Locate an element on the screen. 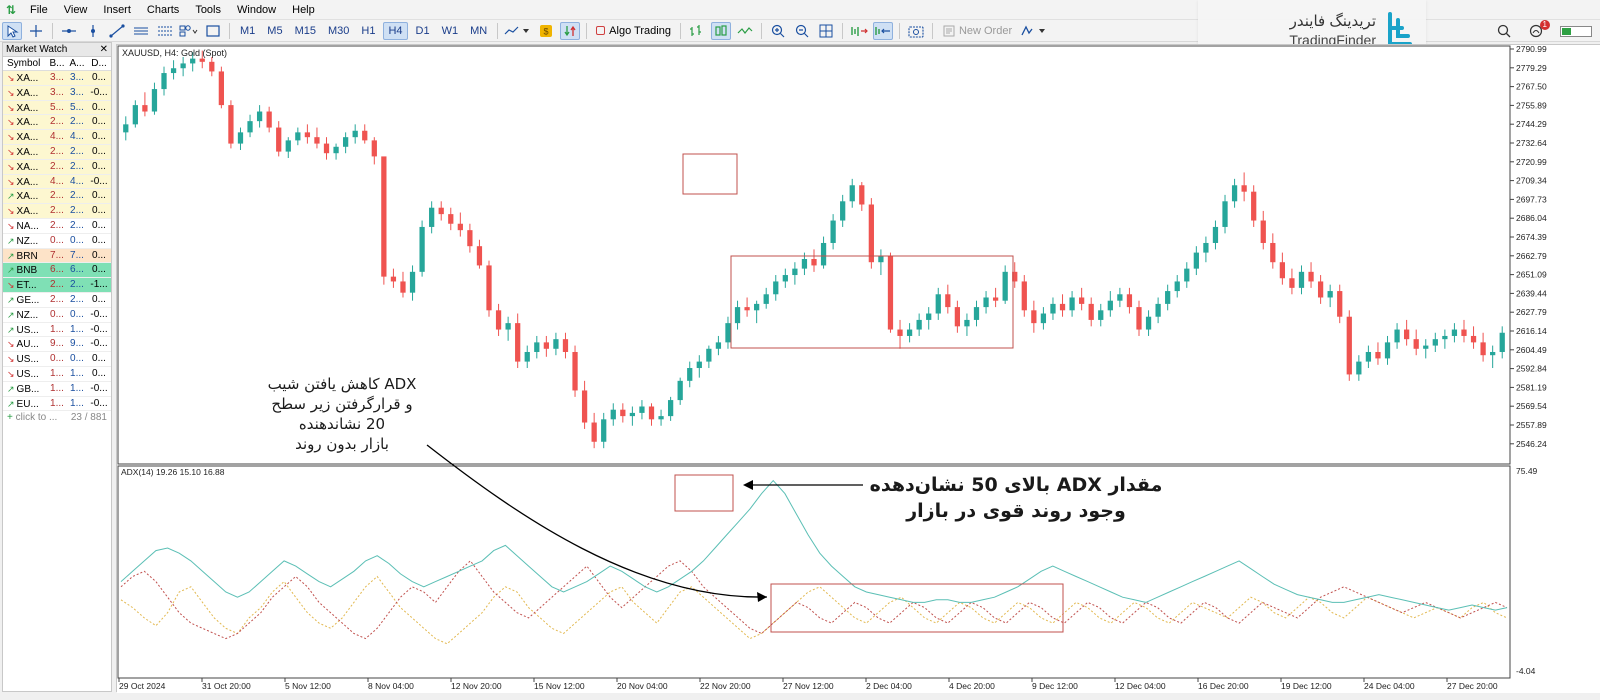 Image resolution: width=1600 pixels, height=700 pixels. time-tick-label: 5 Nov 12:00 is located at coordinates (308, 686).